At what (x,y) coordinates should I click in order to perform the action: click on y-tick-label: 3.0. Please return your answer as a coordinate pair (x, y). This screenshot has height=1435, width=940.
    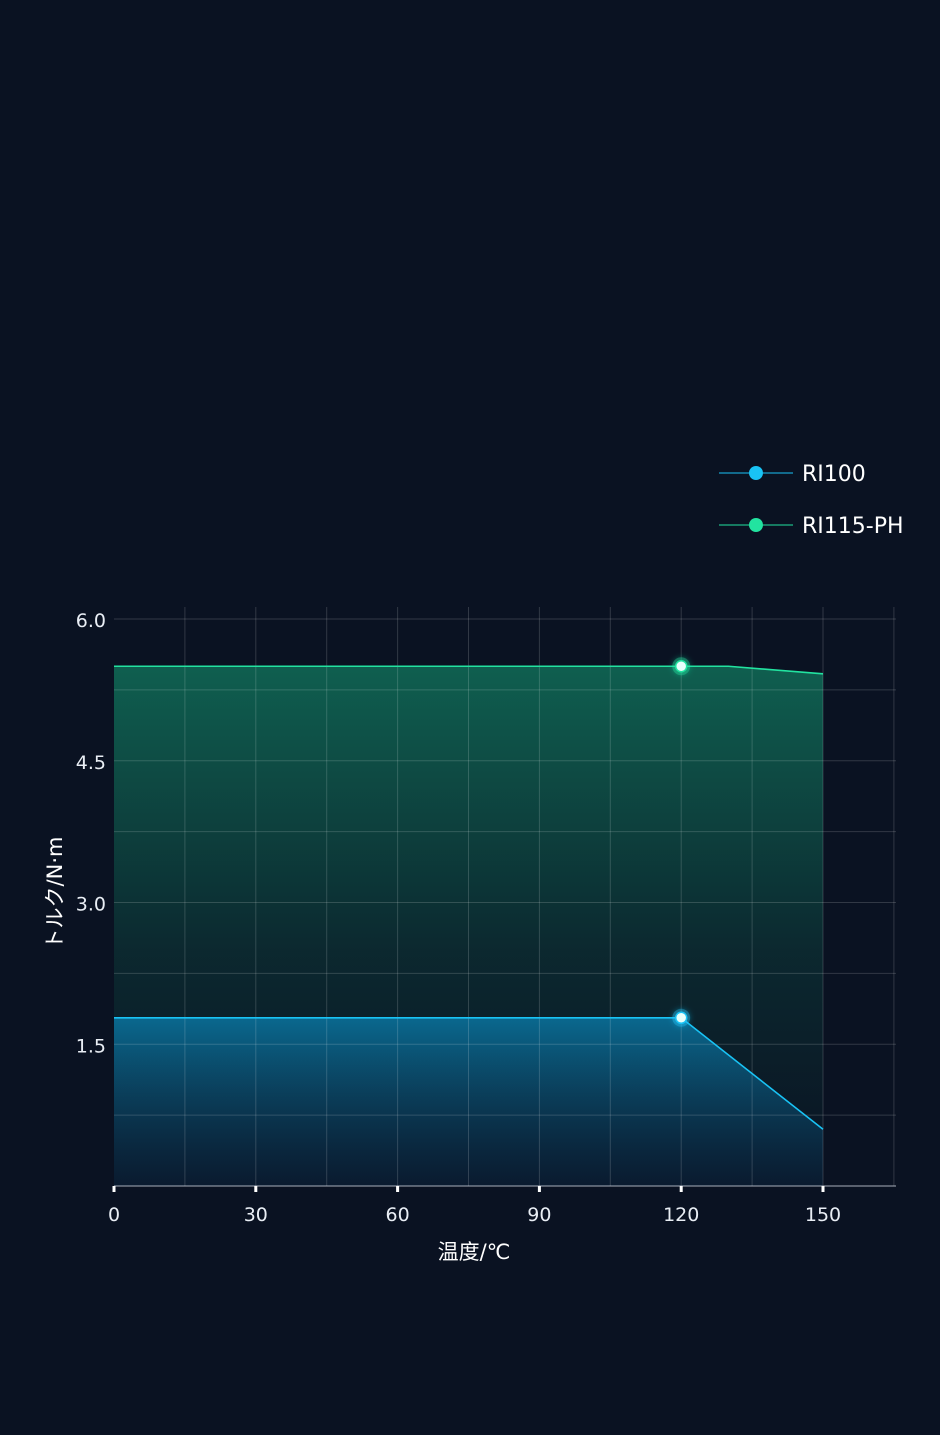
    Looking at the image, I should click on (91, 905).